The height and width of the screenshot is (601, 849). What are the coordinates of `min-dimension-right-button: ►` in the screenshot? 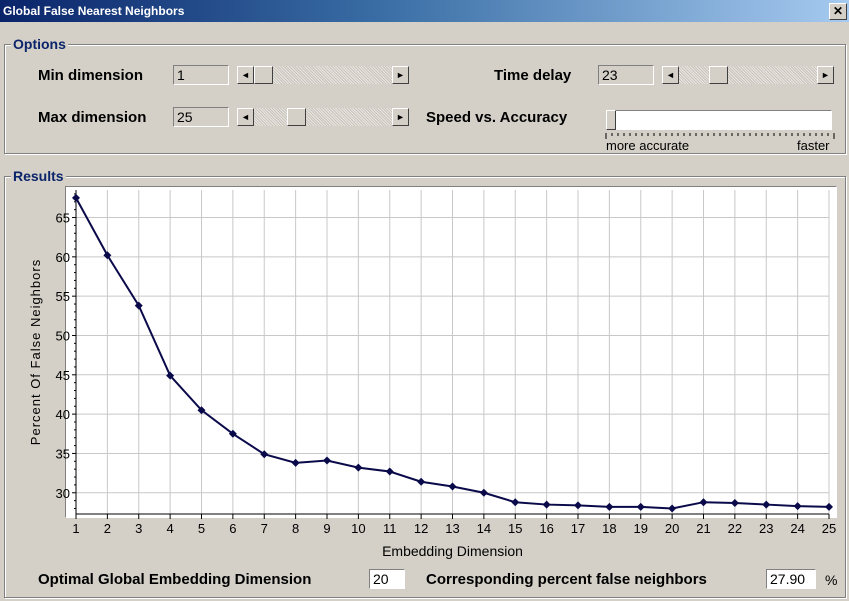 It's located at (400, 75).